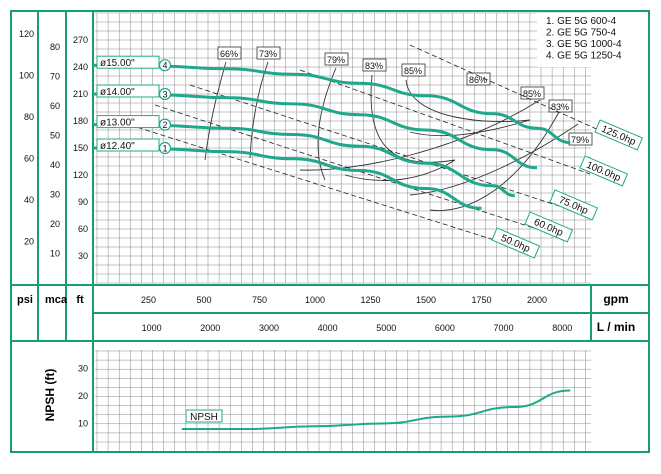 The height and width of the screenshot is (474, 661). What do you see at coordinates (83, 396) in the screenshot?
I see `npsh-tick-label: 20` at bounding box center [83, 396].